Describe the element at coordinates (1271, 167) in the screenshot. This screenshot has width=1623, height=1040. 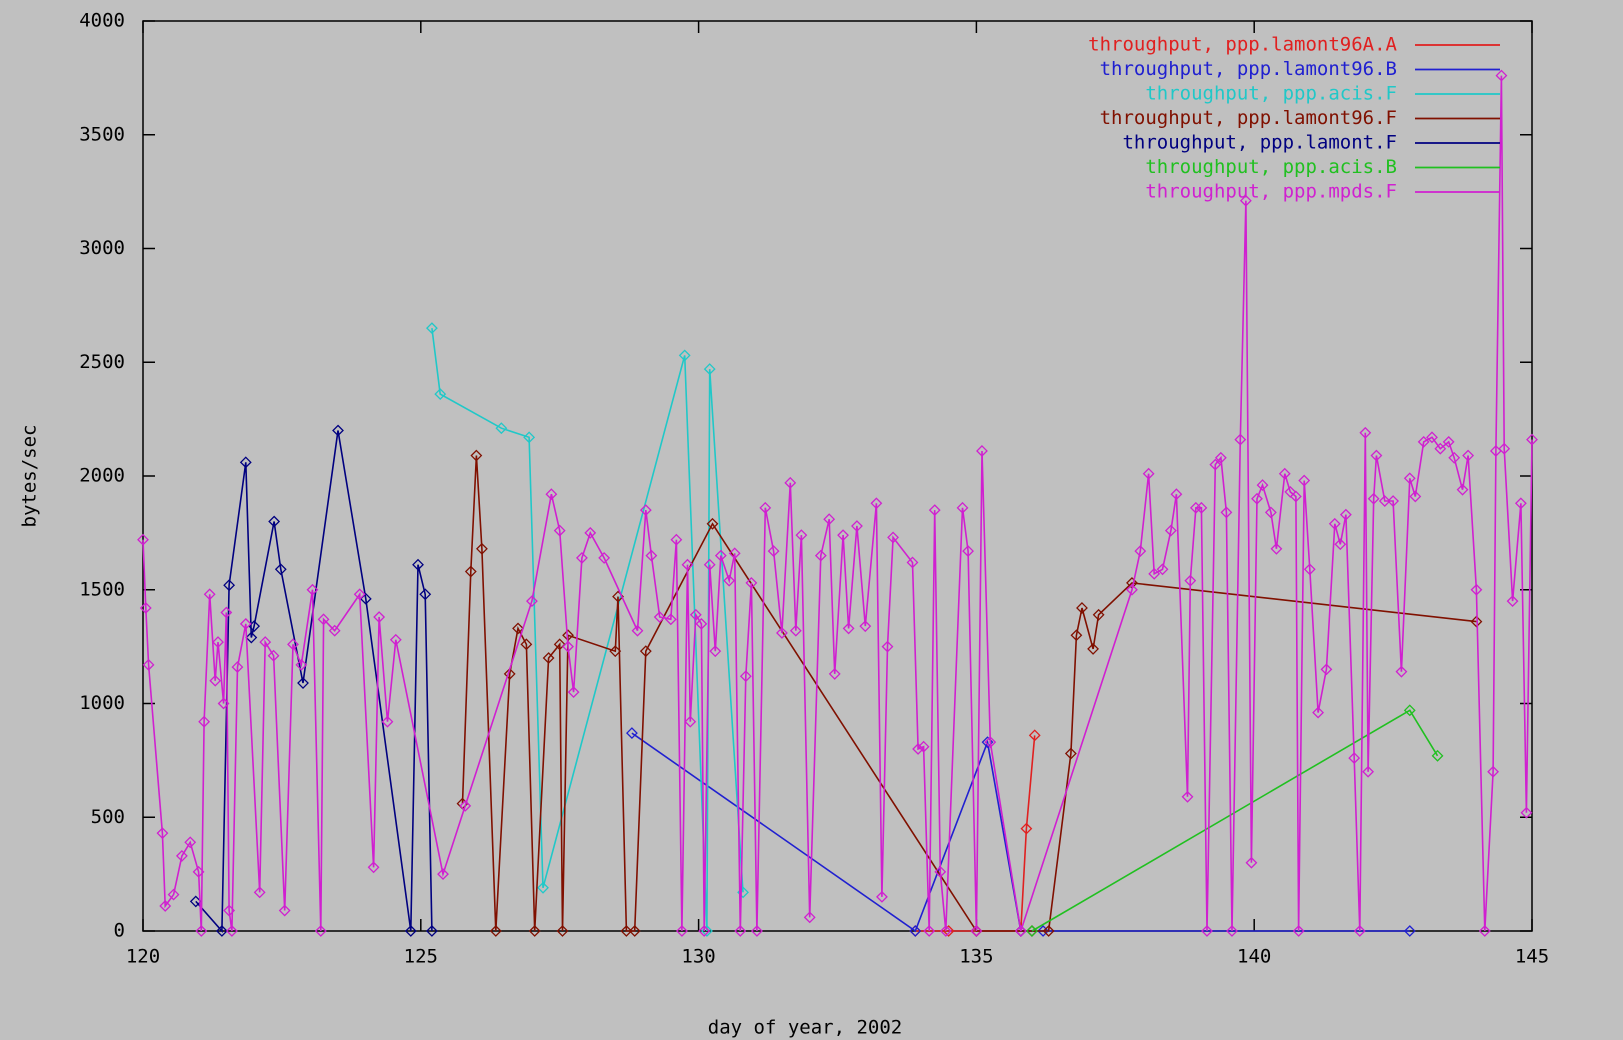
I see `legend-label: throughput, ppp.acis.B` at that location.